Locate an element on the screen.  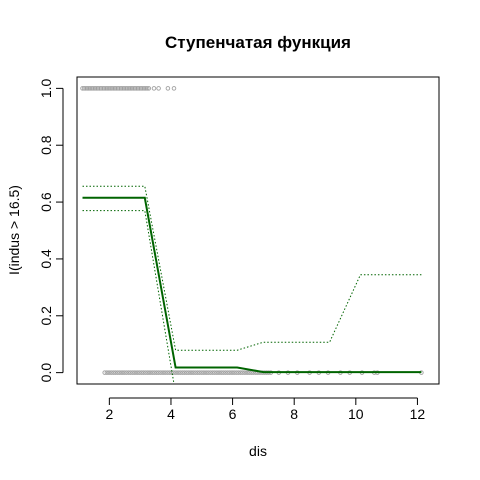
y-tick-label: 1.0 is located at coordinates (46, 88).